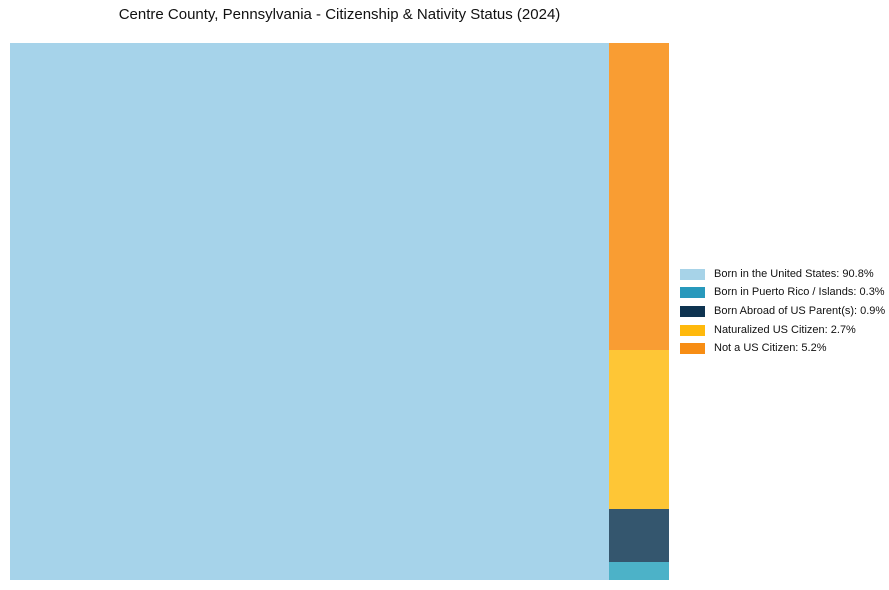 This screenshot has height=590, width=889. I want to click on legend-item-born-abroad-of-us-parent-s: Born Abroad of US Parent(s): 0.9%, so click(782, 311).